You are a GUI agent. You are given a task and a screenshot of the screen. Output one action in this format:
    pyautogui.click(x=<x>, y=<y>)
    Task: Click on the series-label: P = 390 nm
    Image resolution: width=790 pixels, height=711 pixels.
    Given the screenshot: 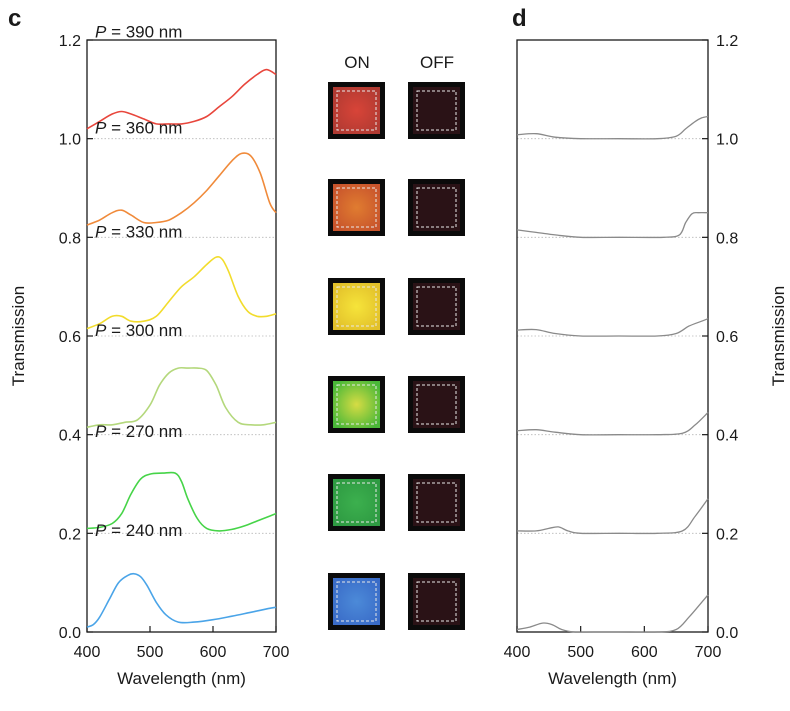 What is the action you would take?
    pyautogui.click(x=138, y=32)
    